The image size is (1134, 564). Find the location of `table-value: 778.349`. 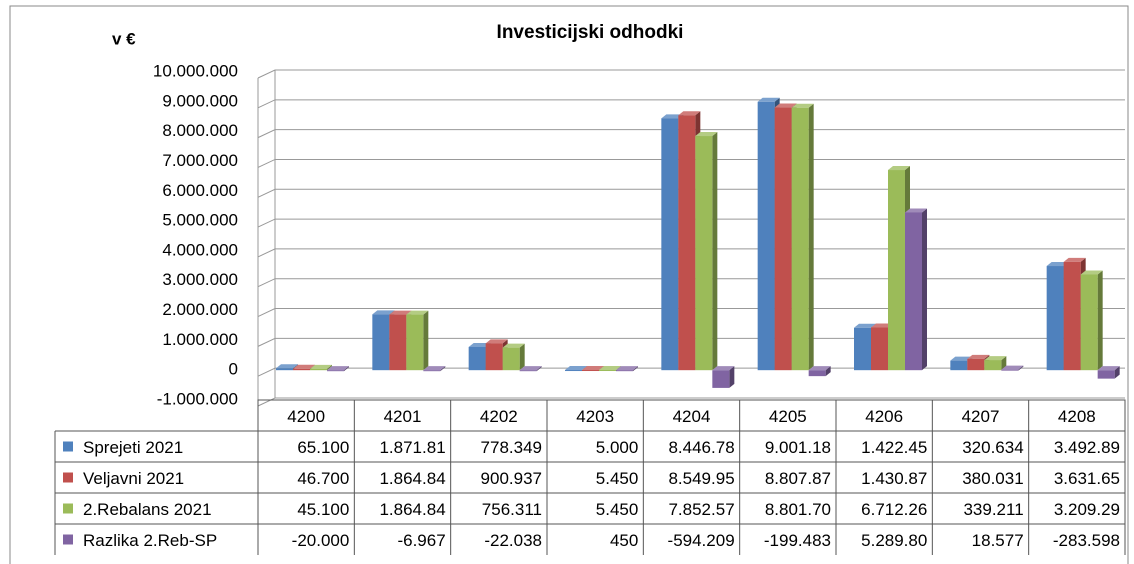

table-value: 778.349 is located at coordinates (511, 447).